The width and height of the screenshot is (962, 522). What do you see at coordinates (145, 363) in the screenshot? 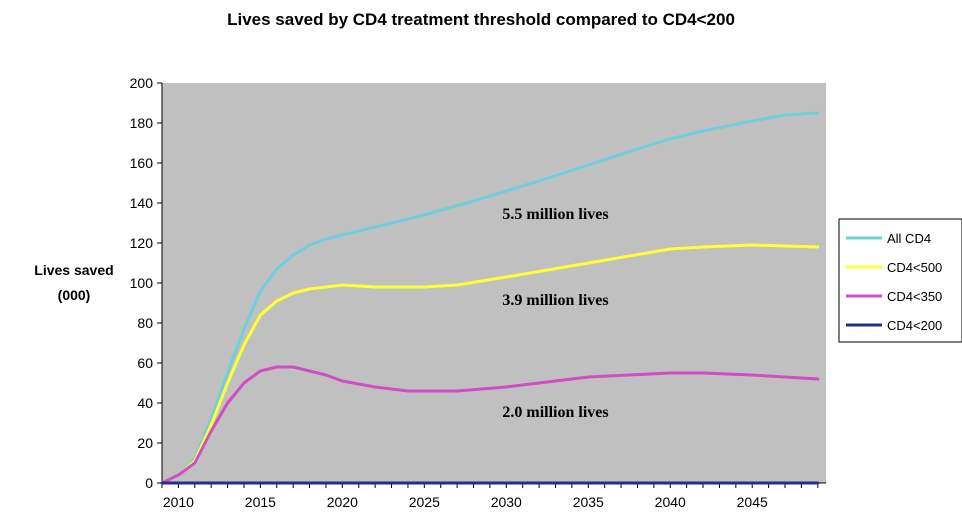
I see `y-tick-label: 60` at bounding box center [145, 363].